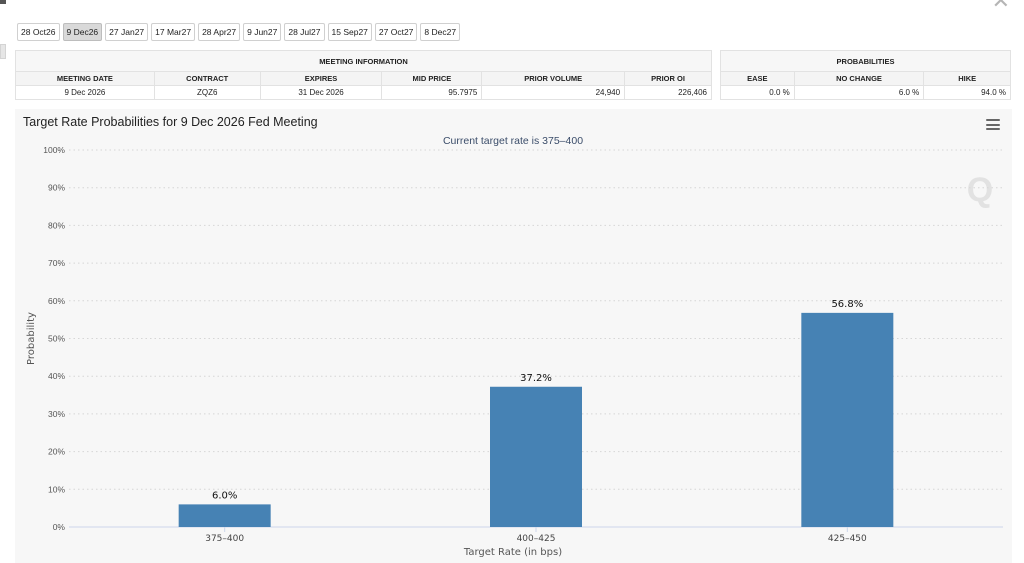 Image resolution: width=1024 pixels, height=563 pixels. I want to click on header-mid-price: MID PRICE, so click(432, 78).